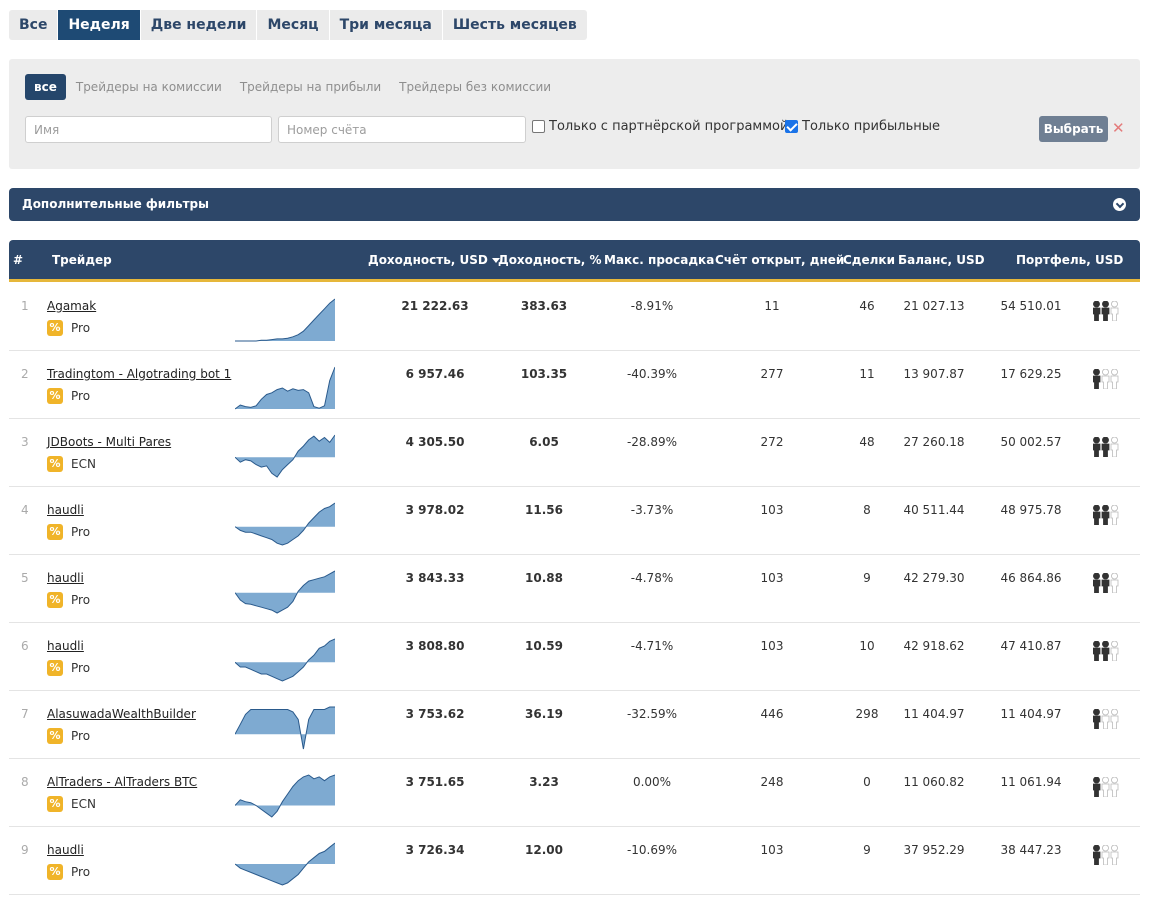 The height and width of the screenshot is (904, 1154). I want to click on cell-profit-pct: 10.59, so click(544, 646).